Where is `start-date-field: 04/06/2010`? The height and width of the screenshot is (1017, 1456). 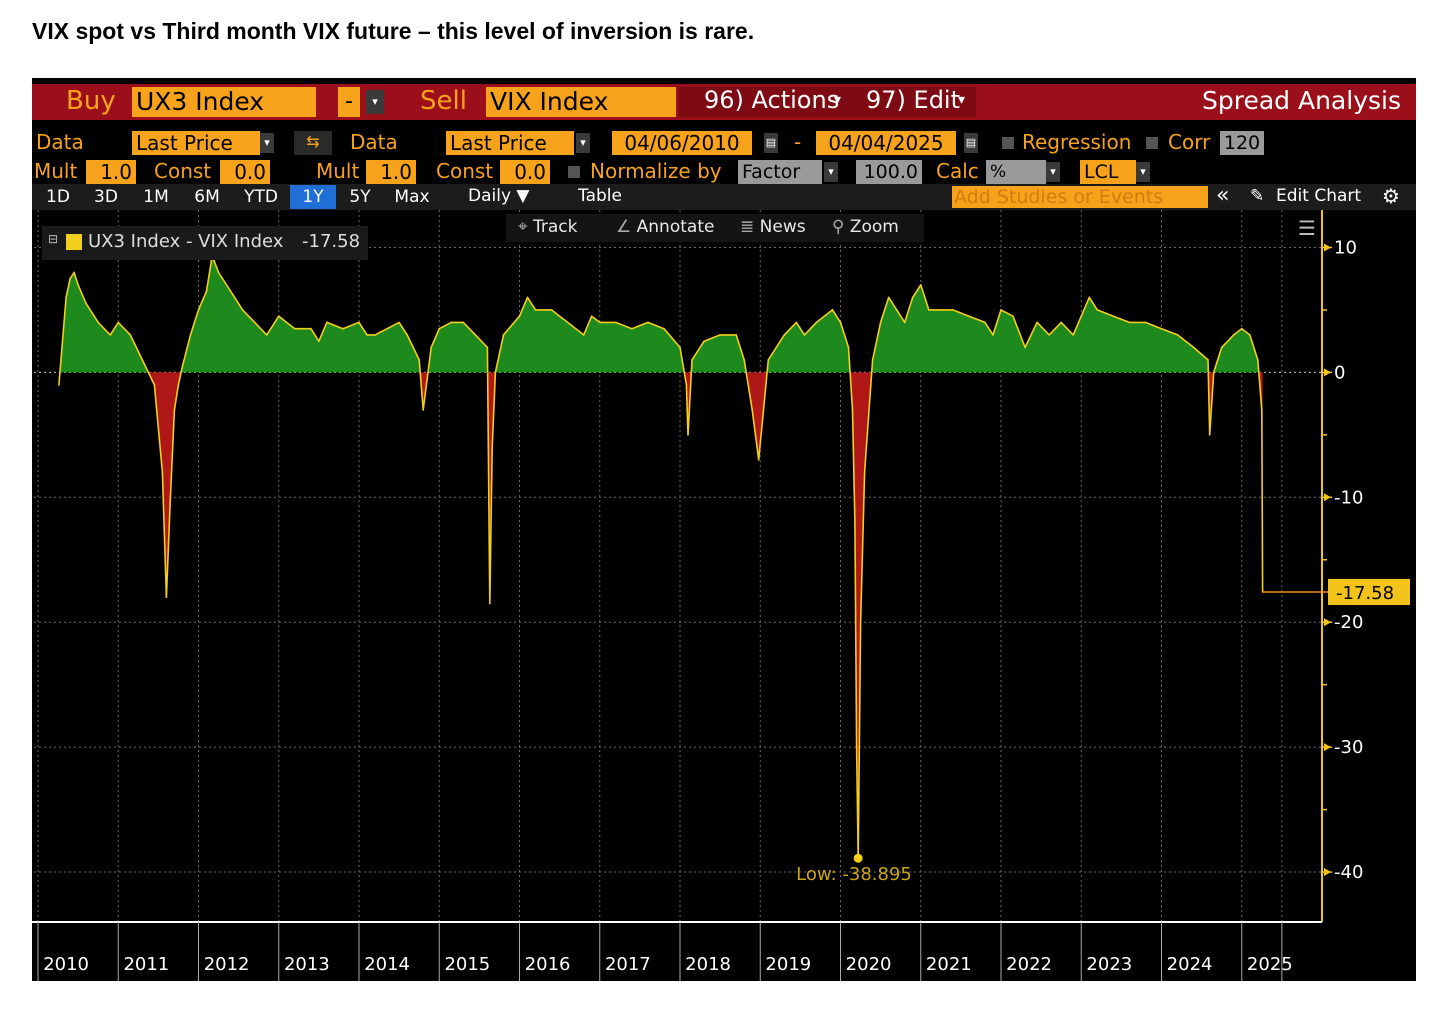
start-date-field: 04/06/2010 is located at coordinates (682, 143).